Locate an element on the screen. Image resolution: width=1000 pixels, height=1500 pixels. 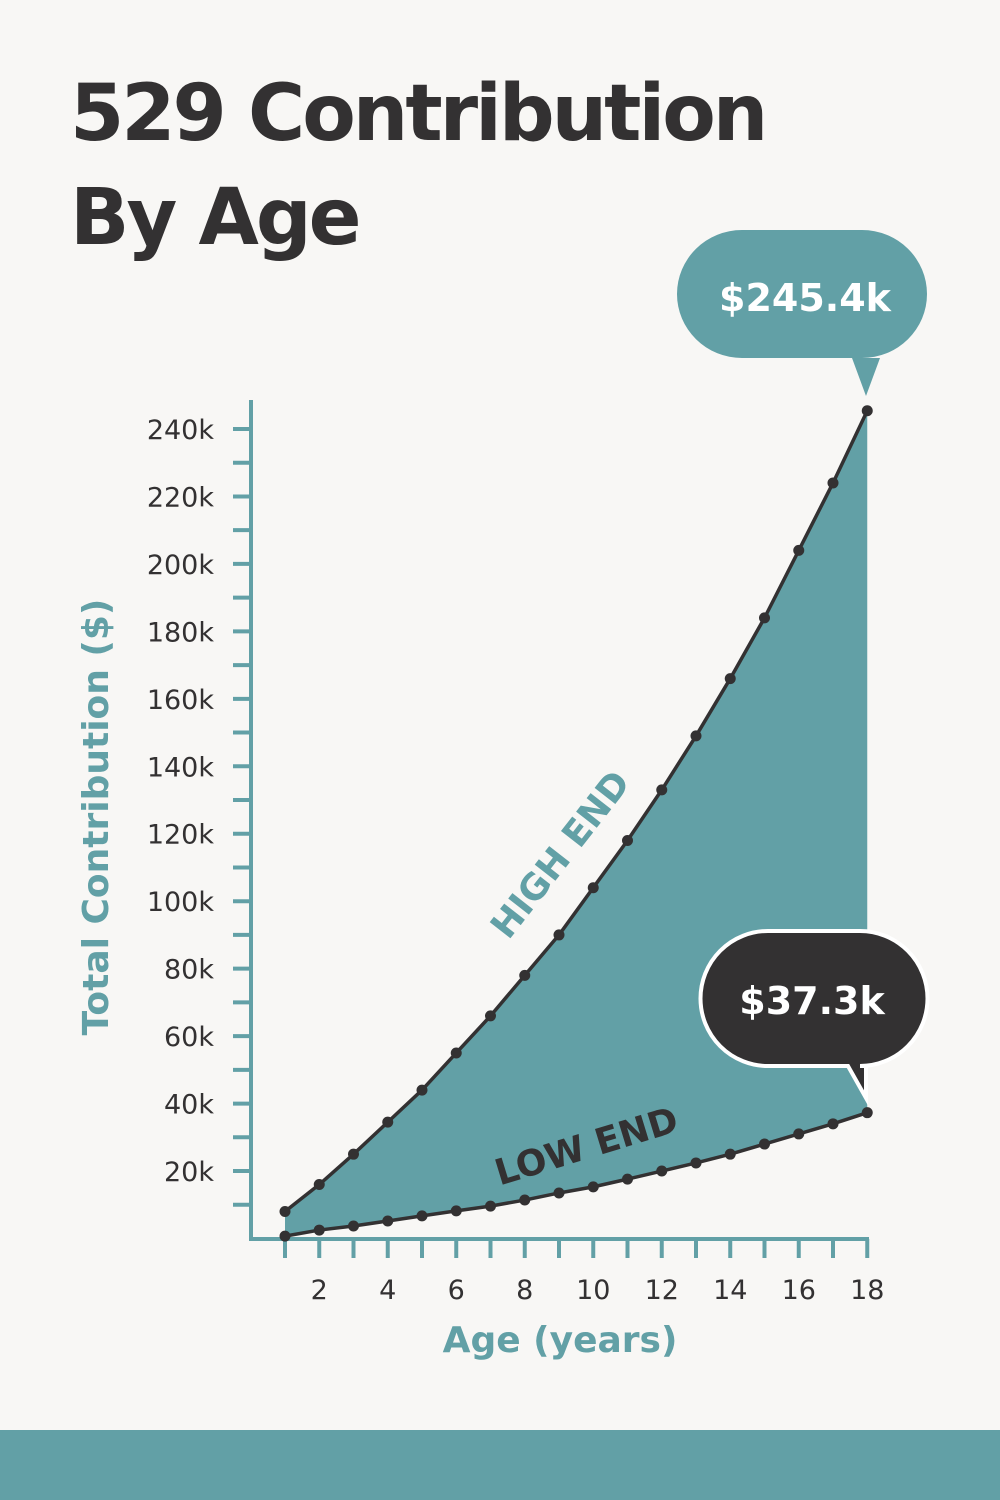
y-tick-label: 180k is located at coordinates (181, 632).